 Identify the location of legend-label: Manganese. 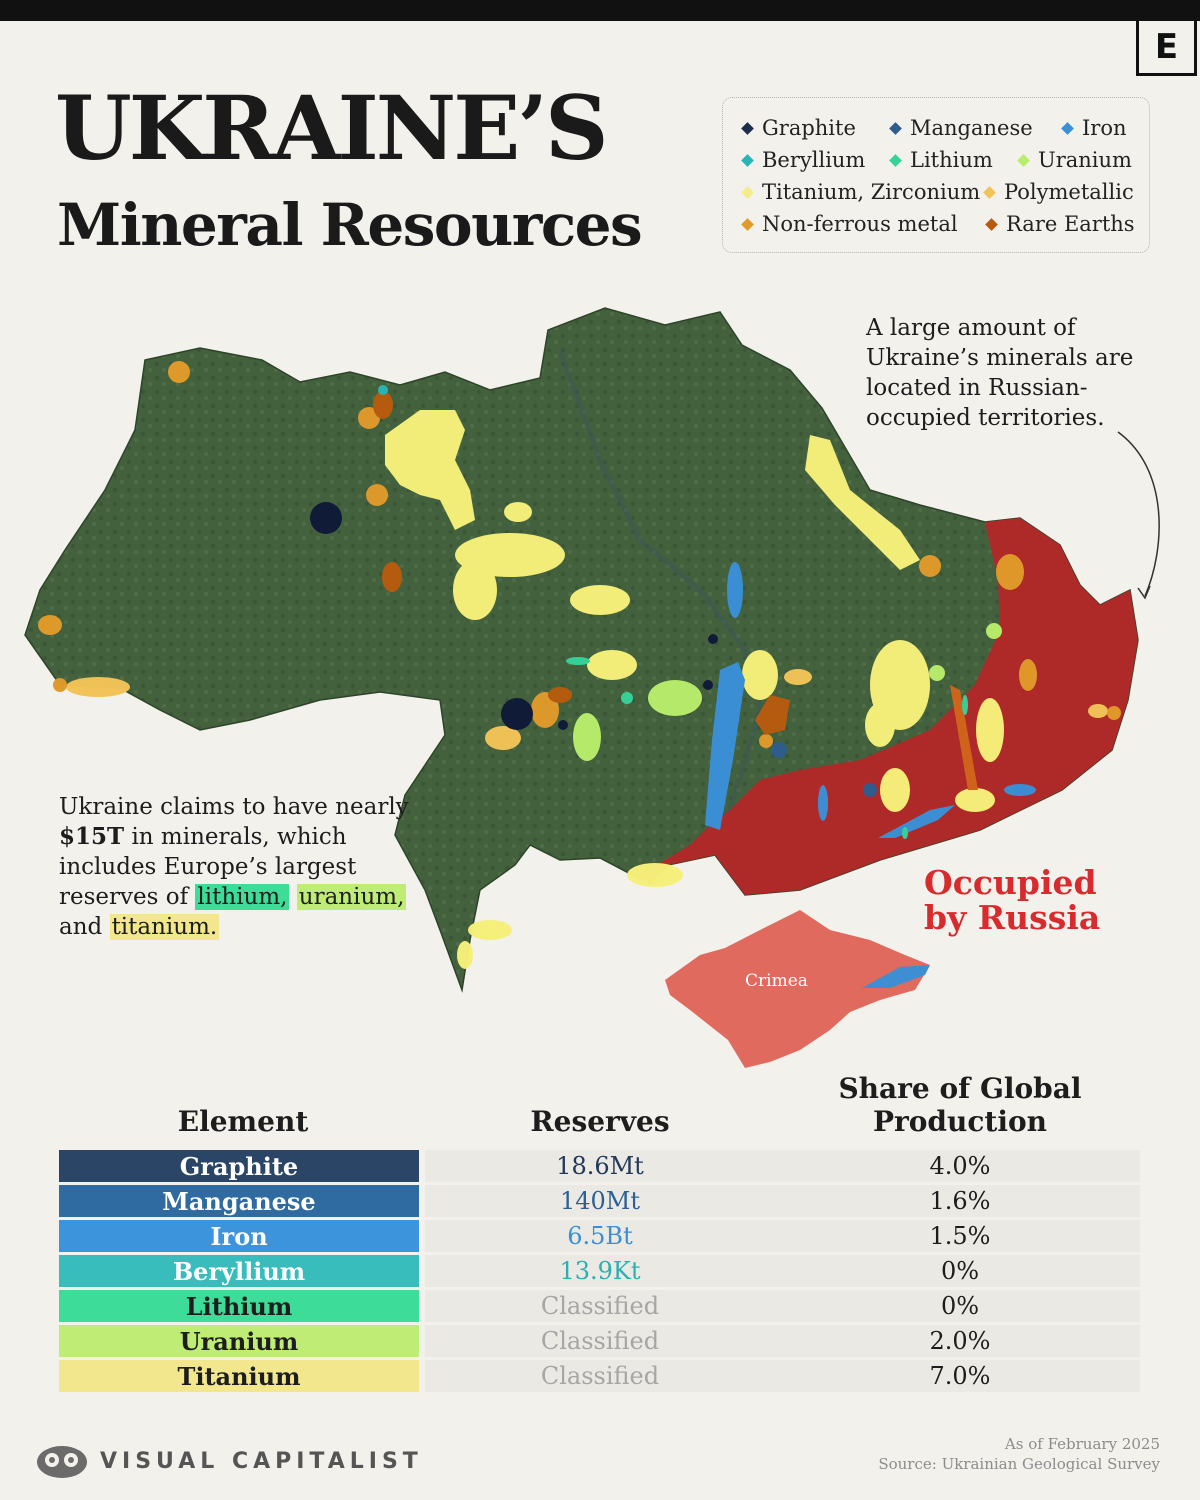
(971, 128).